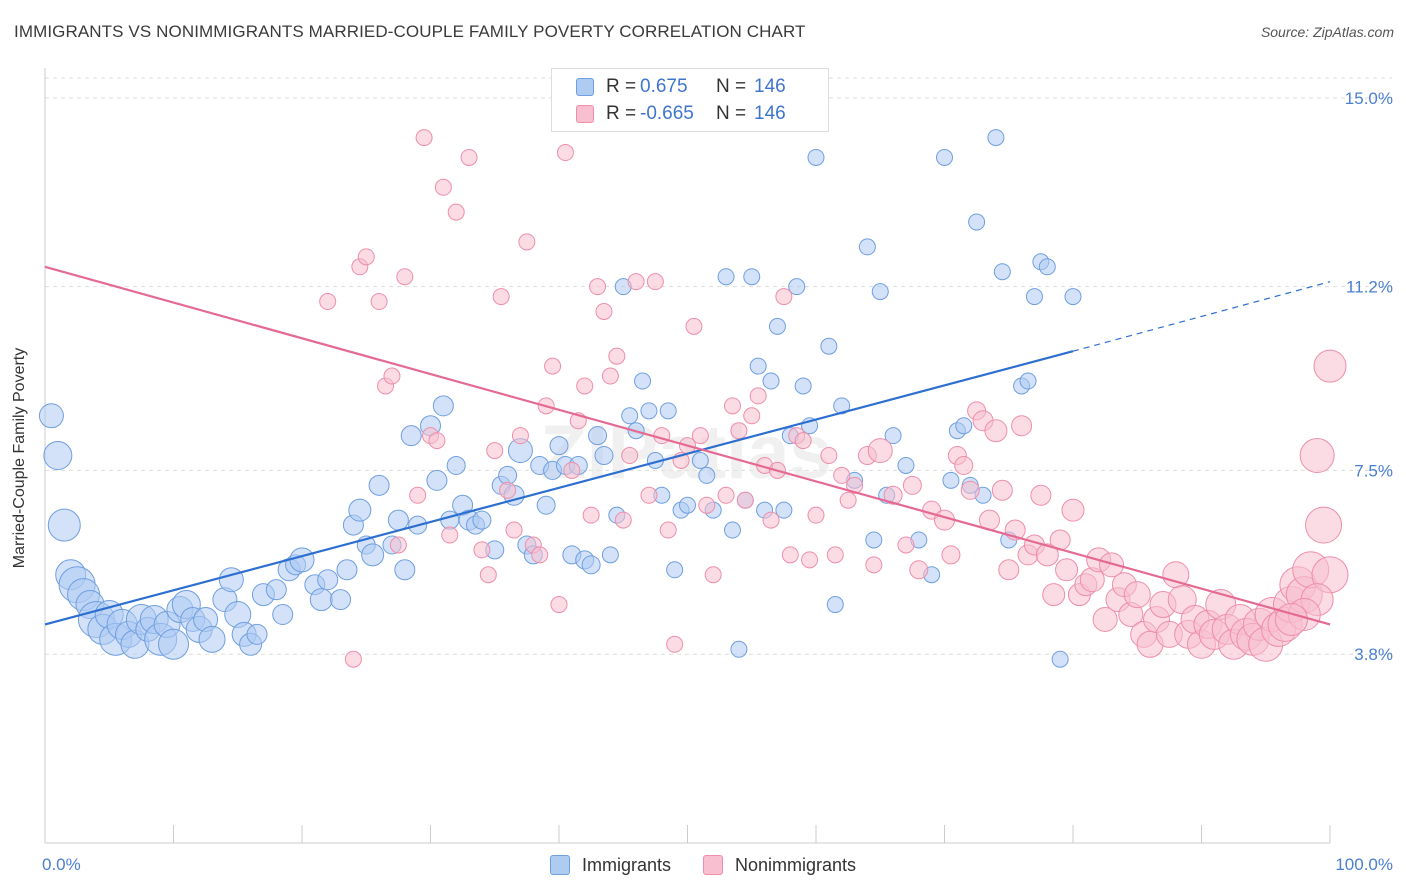 Image resolution: width=1406 pixels, height=892 pixels. Describe the element at coordinates (626, 864) in the screenshot. I see `legend-label: Immigrants` at that location.